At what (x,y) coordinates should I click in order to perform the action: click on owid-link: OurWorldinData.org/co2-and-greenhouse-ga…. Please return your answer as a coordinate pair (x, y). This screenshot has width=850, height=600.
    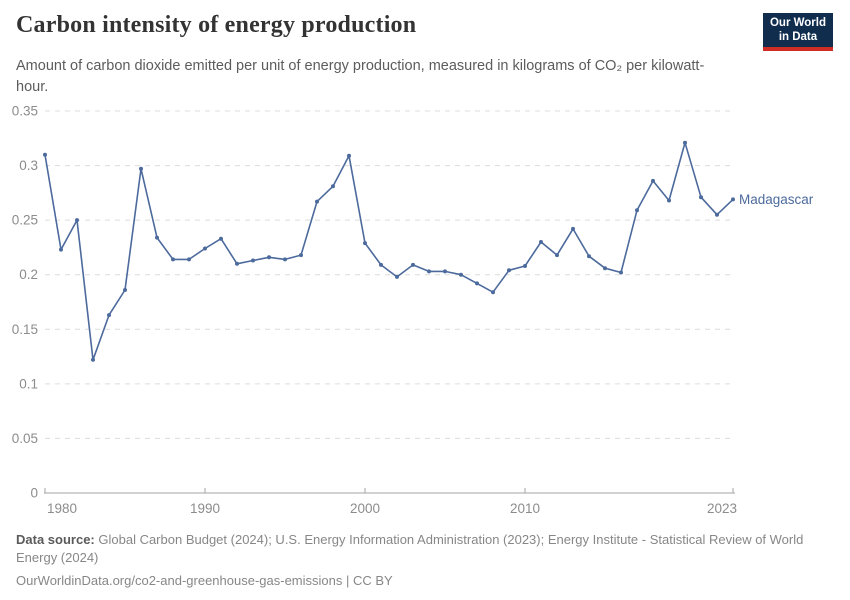
    Looking at the image, I should click on (204, 581).